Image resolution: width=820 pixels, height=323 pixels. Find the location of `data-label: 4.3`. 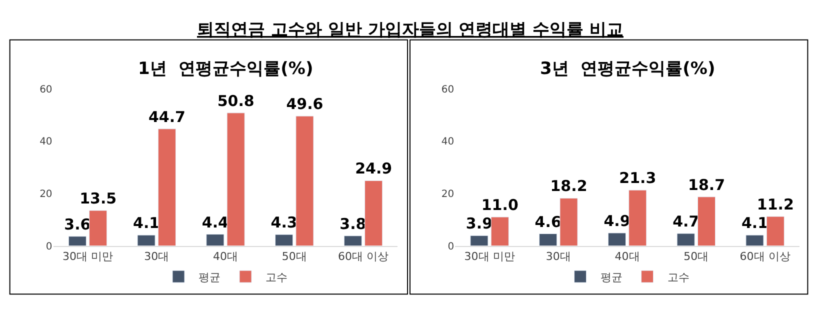

data-label: 4.3 is located at coordinates (284, 223).